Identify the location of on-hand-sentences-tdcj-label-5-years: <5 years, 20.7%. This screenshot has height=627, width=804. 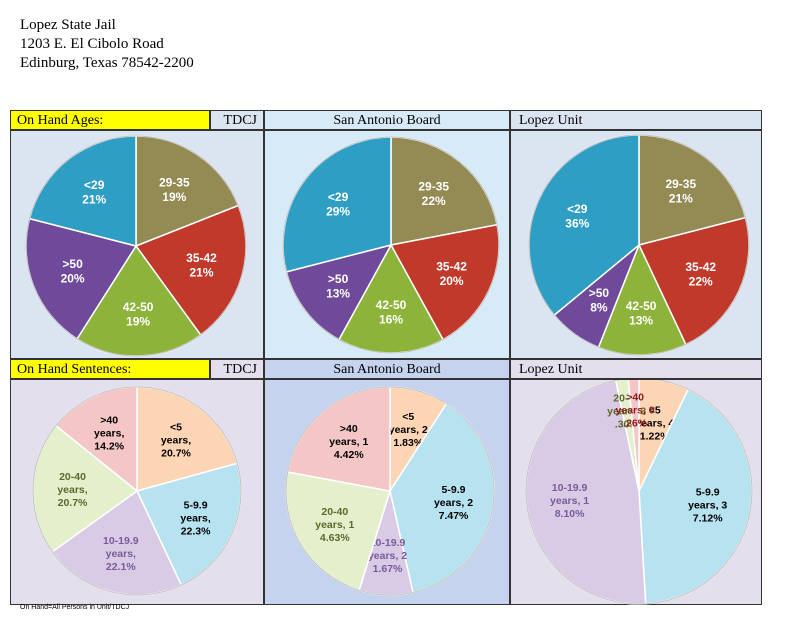
(176, 440).